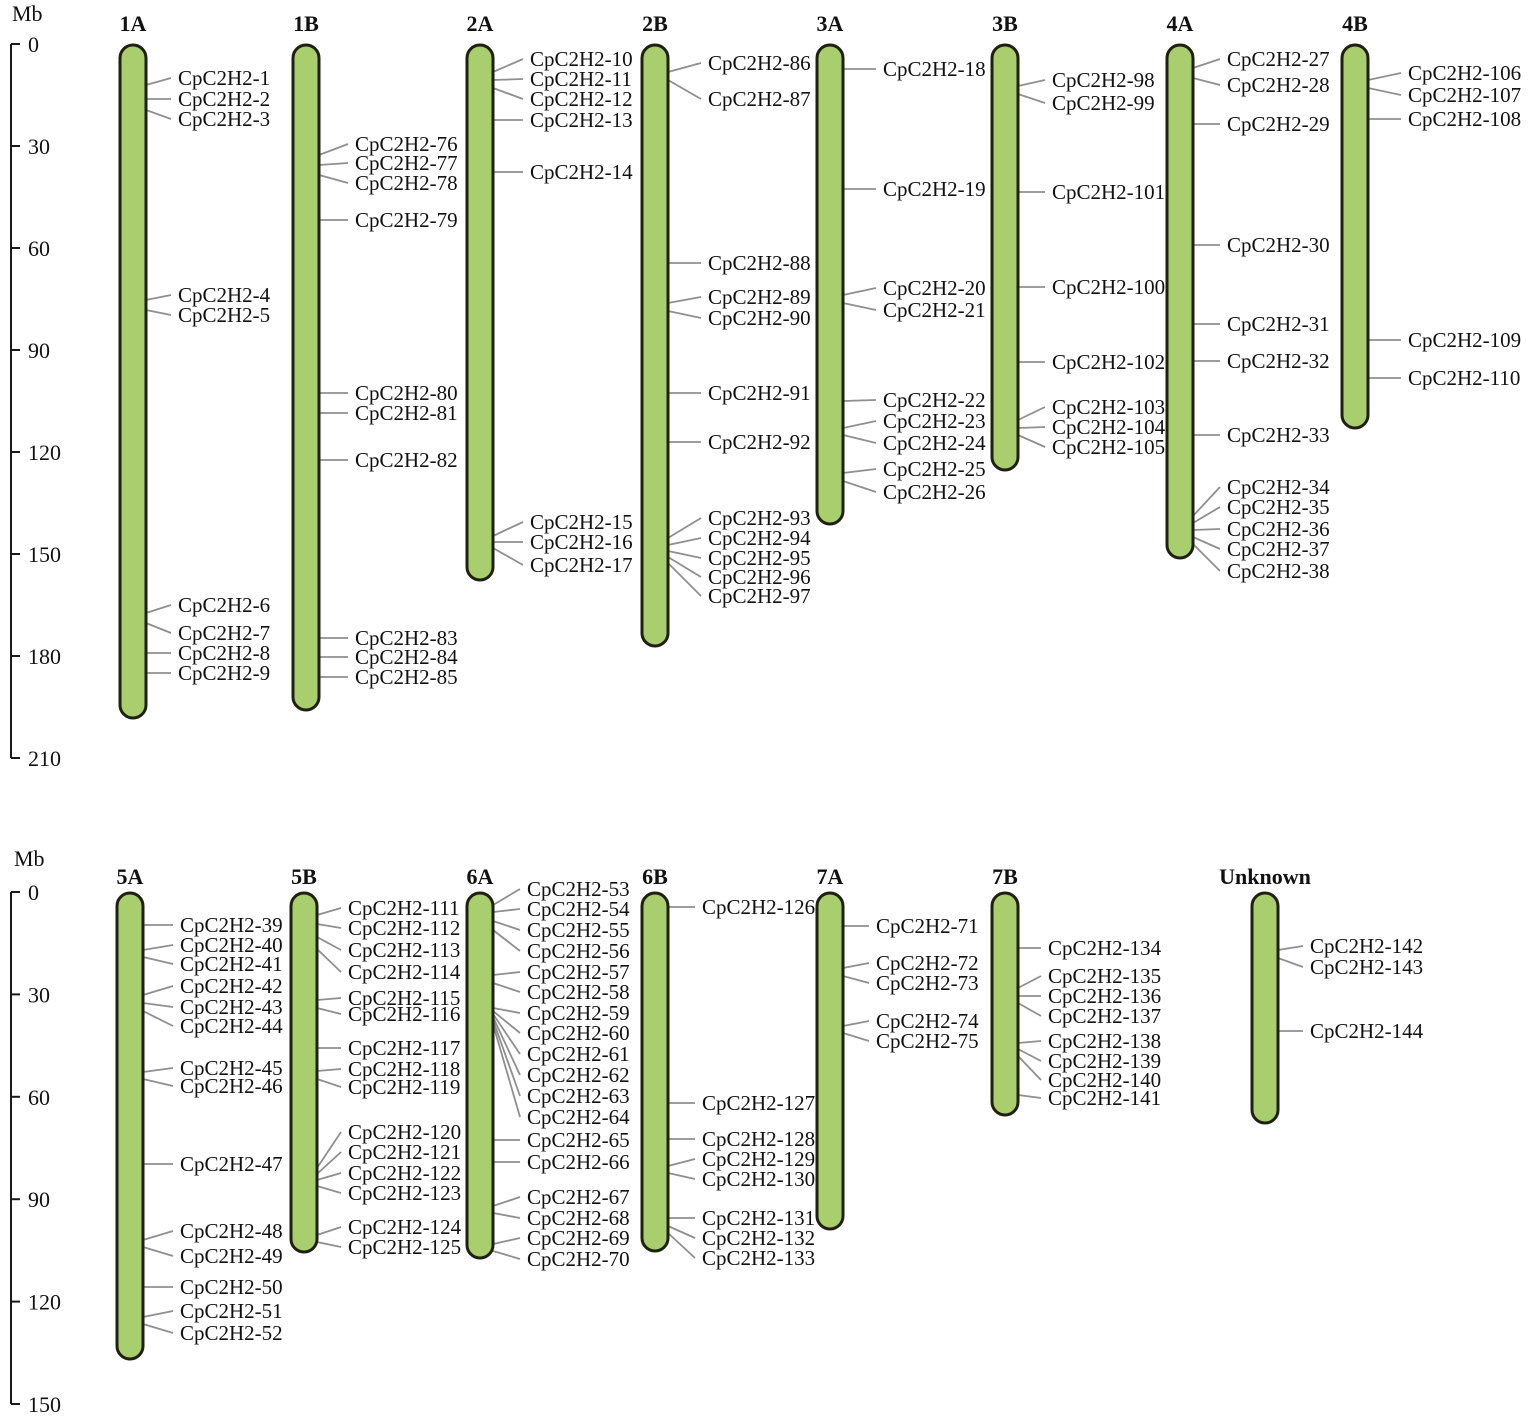 The height and width of the screenshot is (1418, 1536). What do you see at coordinates (1366, 967) in the screenshot?
I see `gene-label: CpC2H2-143` at bounding box center [1366, 967].